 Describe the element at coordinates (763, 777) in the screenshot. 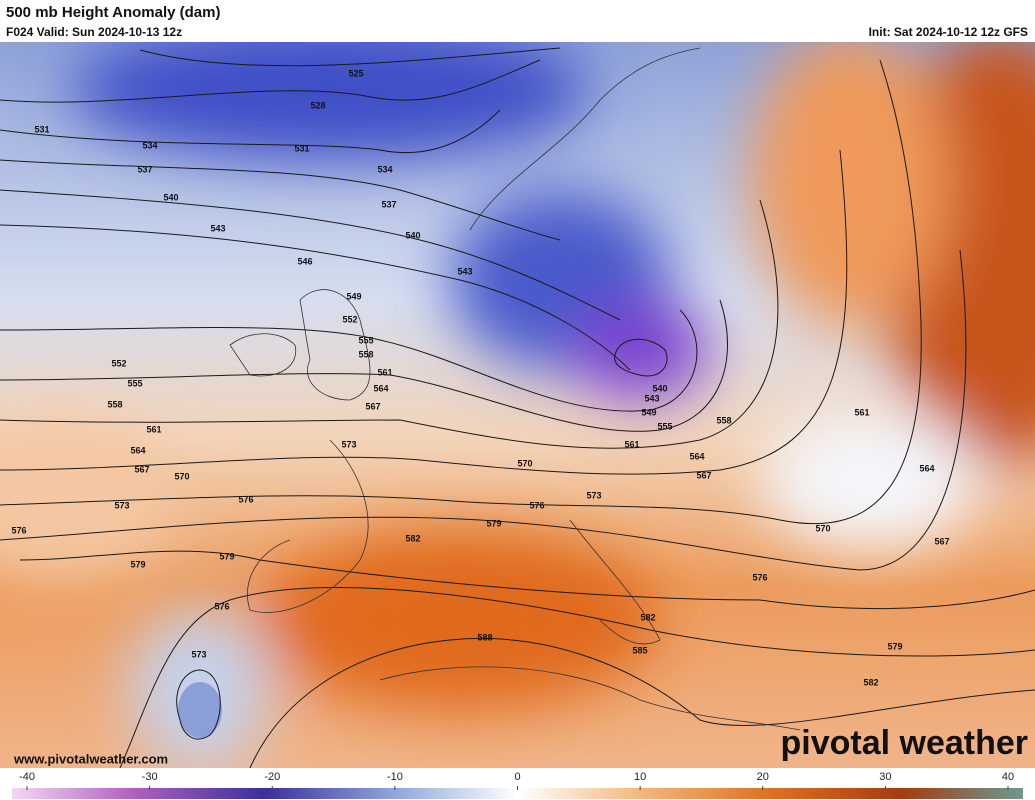

I see `colorbar-tick-label: 20` at that location.